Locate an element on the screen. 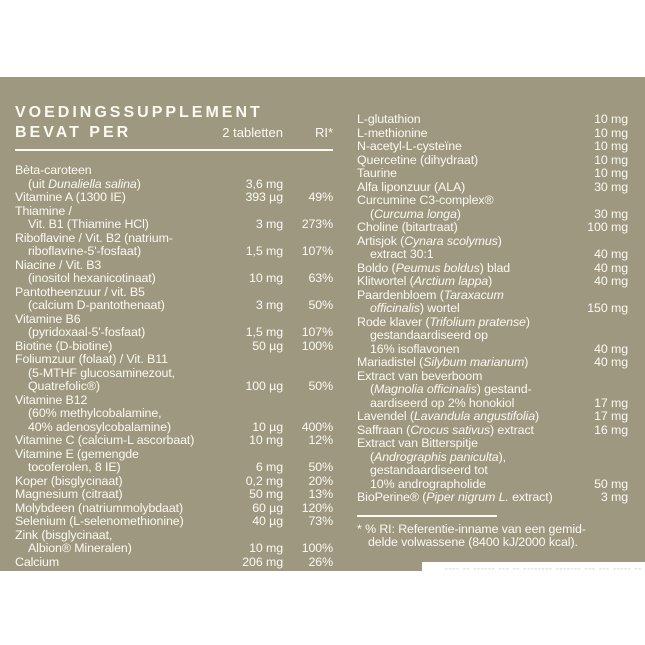 The height and width of the screenshot is (645, 645). amount-value: 30 mg is located at coordinates (611, 186).